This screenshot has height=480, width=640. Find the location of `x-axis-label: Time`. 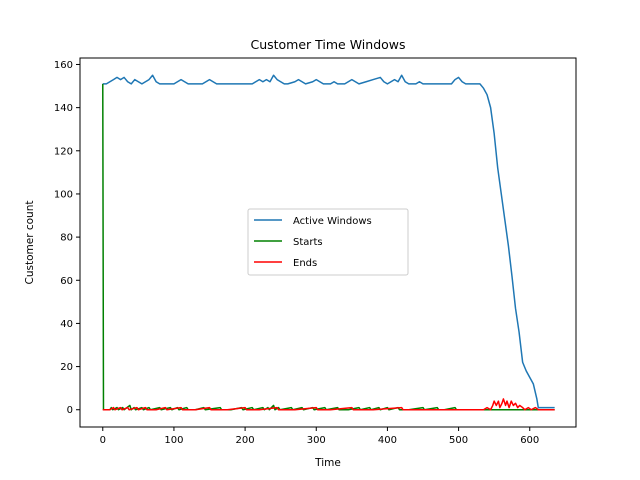

x-axis-label: Time is located at coordinates (327, 463).